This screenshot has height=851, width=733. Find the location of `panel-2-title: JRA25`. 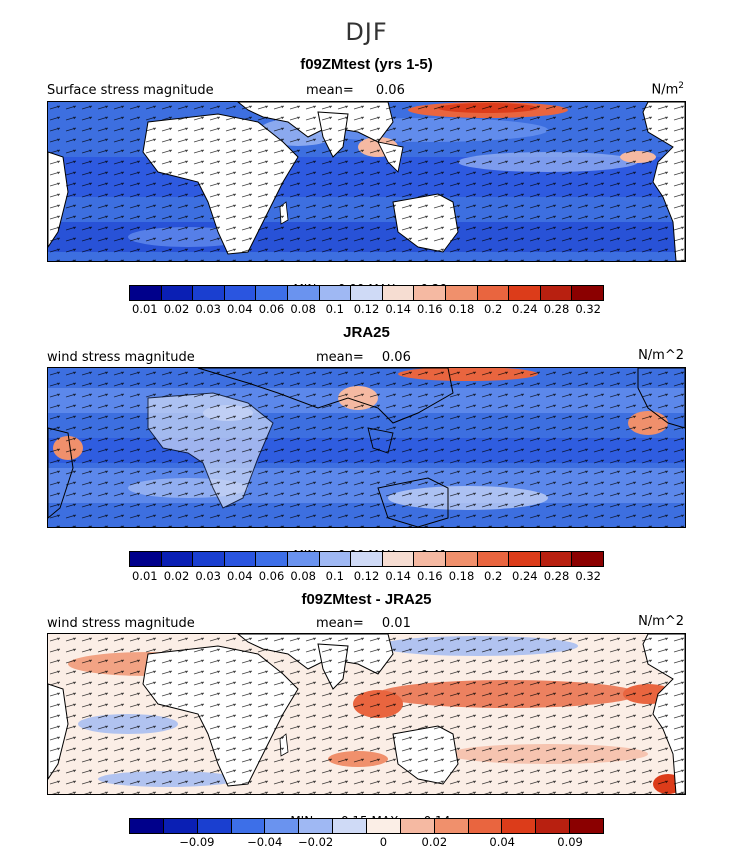

panel-2-title: JRA25 is located at coordinates (366, 332).